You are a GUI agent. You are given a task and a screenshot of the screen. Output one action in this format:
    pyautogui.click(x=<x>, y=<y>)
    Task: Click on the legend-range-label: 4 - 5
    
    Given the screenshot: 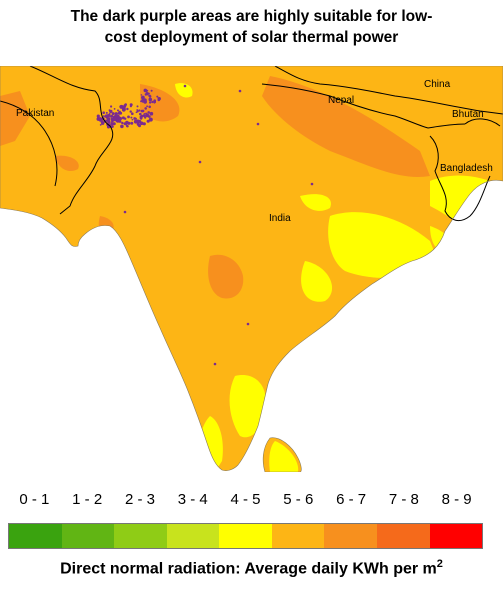 What is the action you would take?
    pyautogui.click(x=245, y=499)
    